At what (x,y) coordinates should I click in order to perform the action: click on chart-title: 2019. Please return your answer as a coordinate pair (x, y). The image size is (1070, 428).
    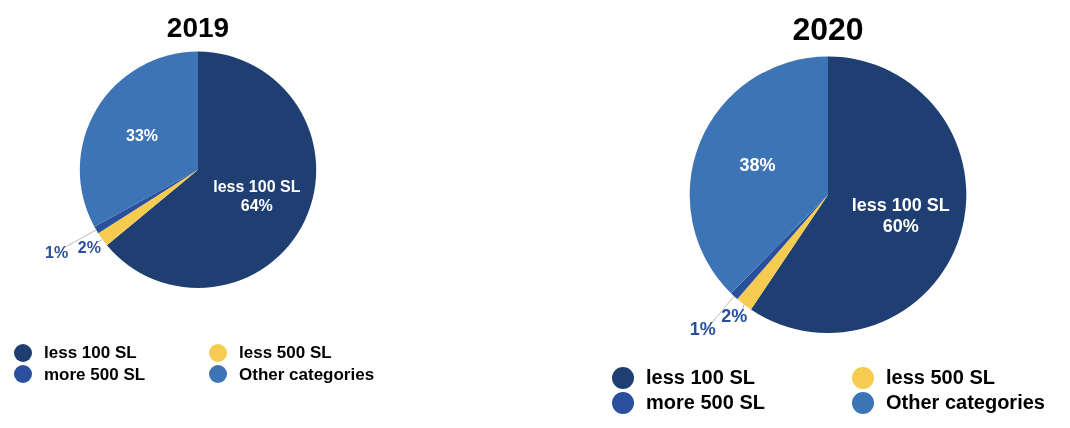
    Looking at the image, I should click on (198, 27).